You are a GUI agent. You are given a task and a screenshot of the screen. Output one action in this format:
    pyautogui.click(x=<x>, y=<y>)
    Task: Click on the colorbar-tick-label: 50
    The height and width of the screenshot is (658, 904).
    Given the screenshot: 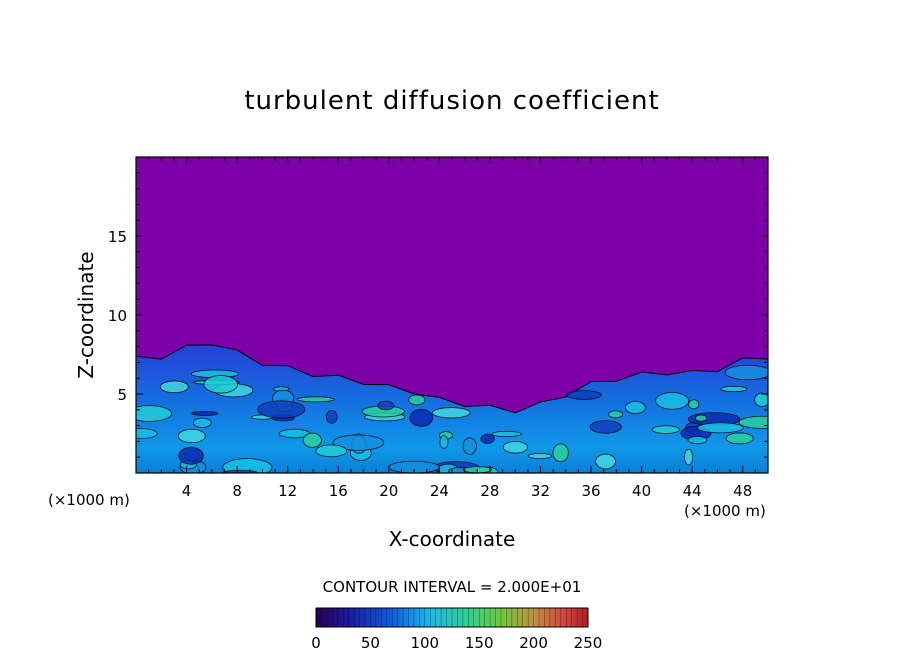 What is the action you would take?
    pyautogui.click(x=370, y=643)
    